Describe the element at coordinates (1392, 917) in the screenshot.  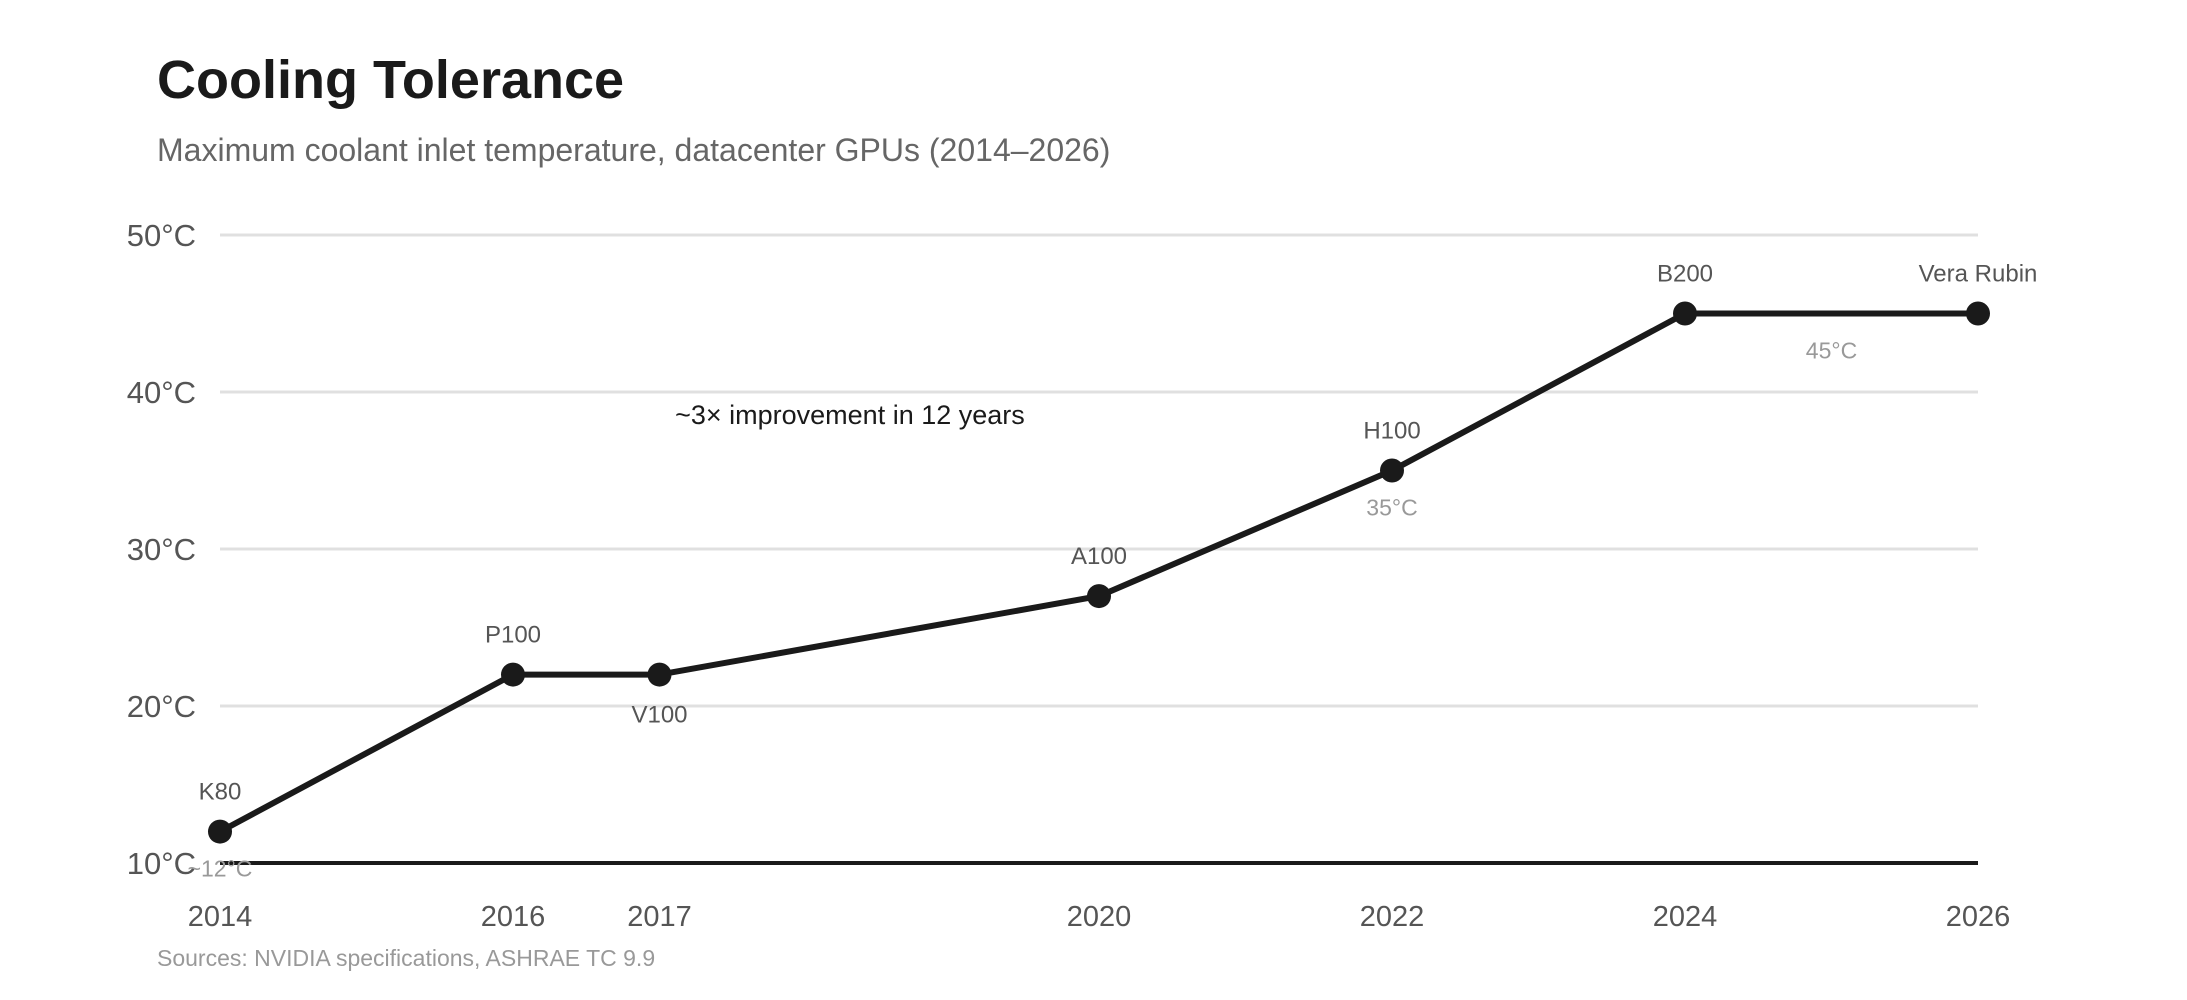
I see `x-tick-label: 2022` at that location.